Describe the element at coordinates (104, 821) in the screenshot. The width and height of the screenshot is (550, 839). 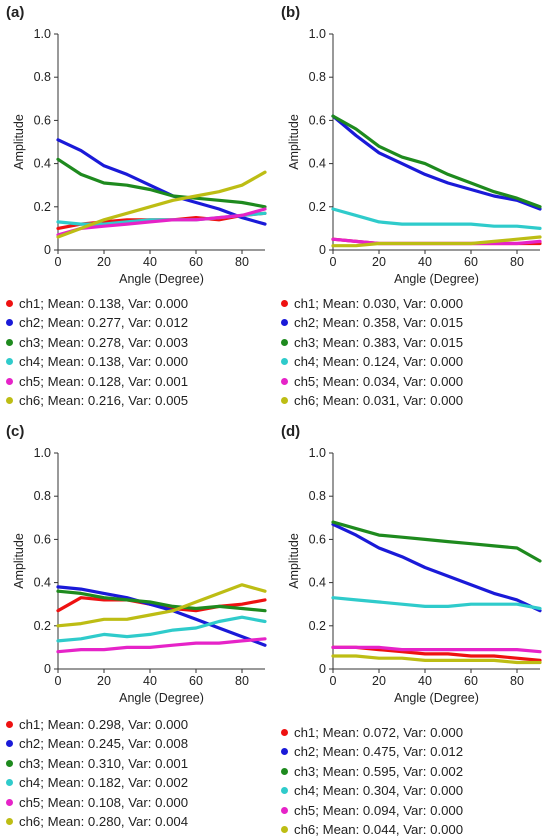
I see `legend-text: ch6; Mean: 0.280, Var: 0.004` at that location.